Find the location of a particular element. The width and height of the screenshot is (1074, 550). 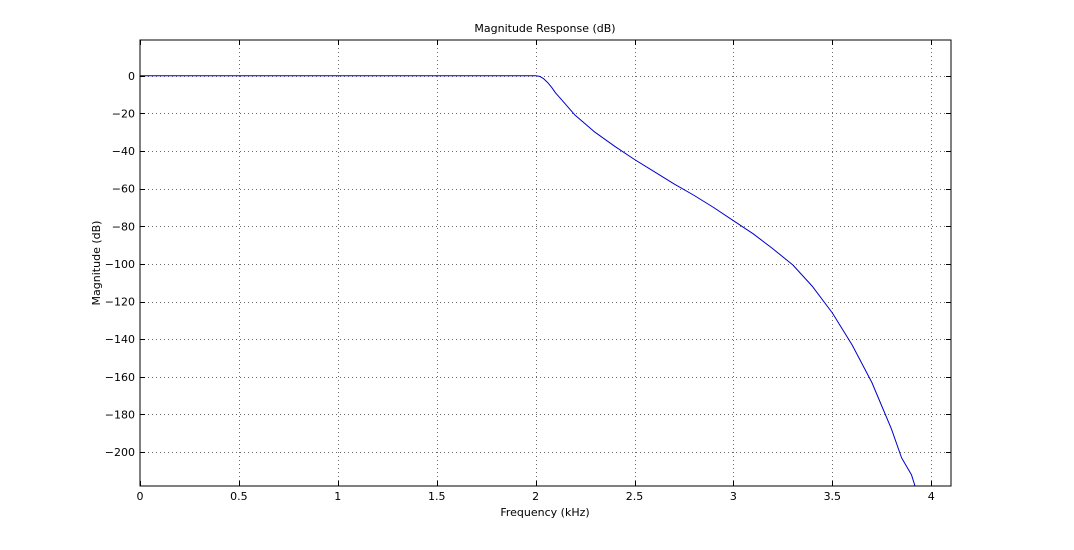

x-tick-label: 4 is located at coordinates (931, 496).